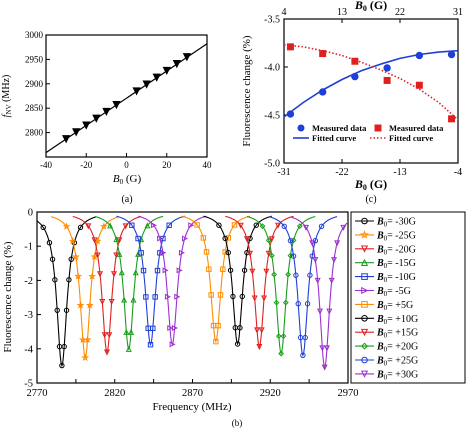  What do you see at coordinates (8, 297) in the screenshot?
I see `panel-b-y-axis-label: Fluorescence change (%)` at bounding box center [8, 297].